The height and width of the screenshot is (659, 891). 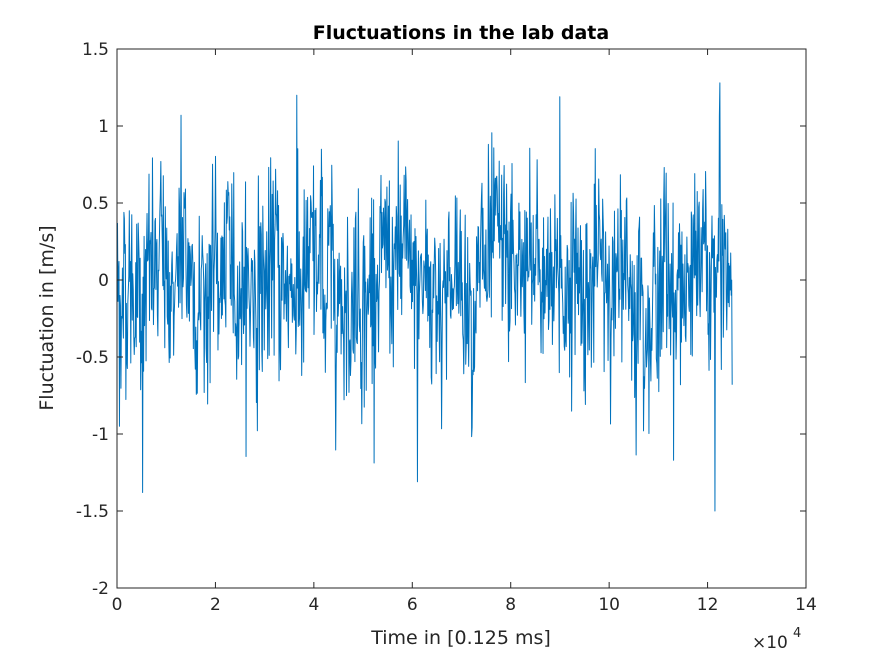 I want to click on x-tick-label: 6, so click(x=412, y=605).